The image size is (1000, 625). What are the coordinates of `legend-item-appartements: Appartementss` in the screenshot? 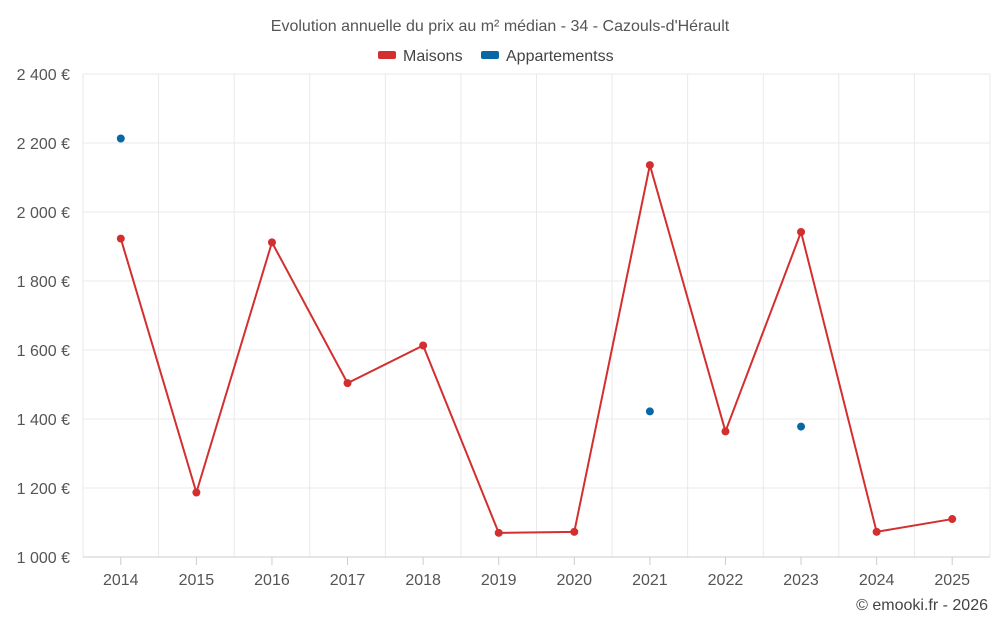 It's located at (547, 56).